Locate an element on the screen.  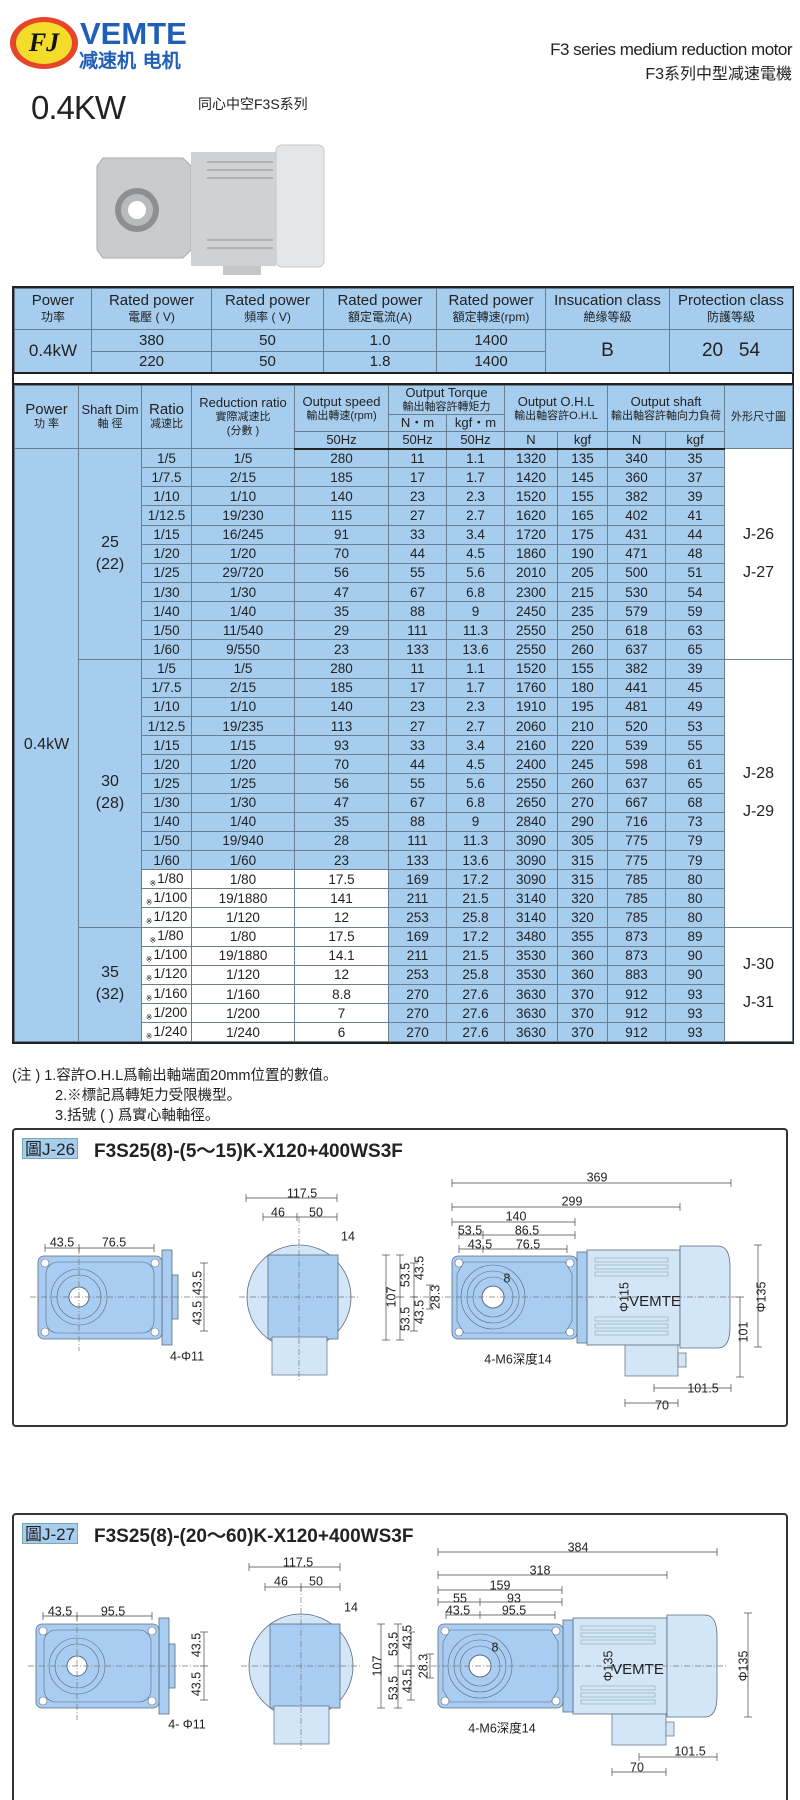
table-row: ※1/120 1/120 12 253 25.8 3140 320 785 80 is located at coordinates (404, 917).